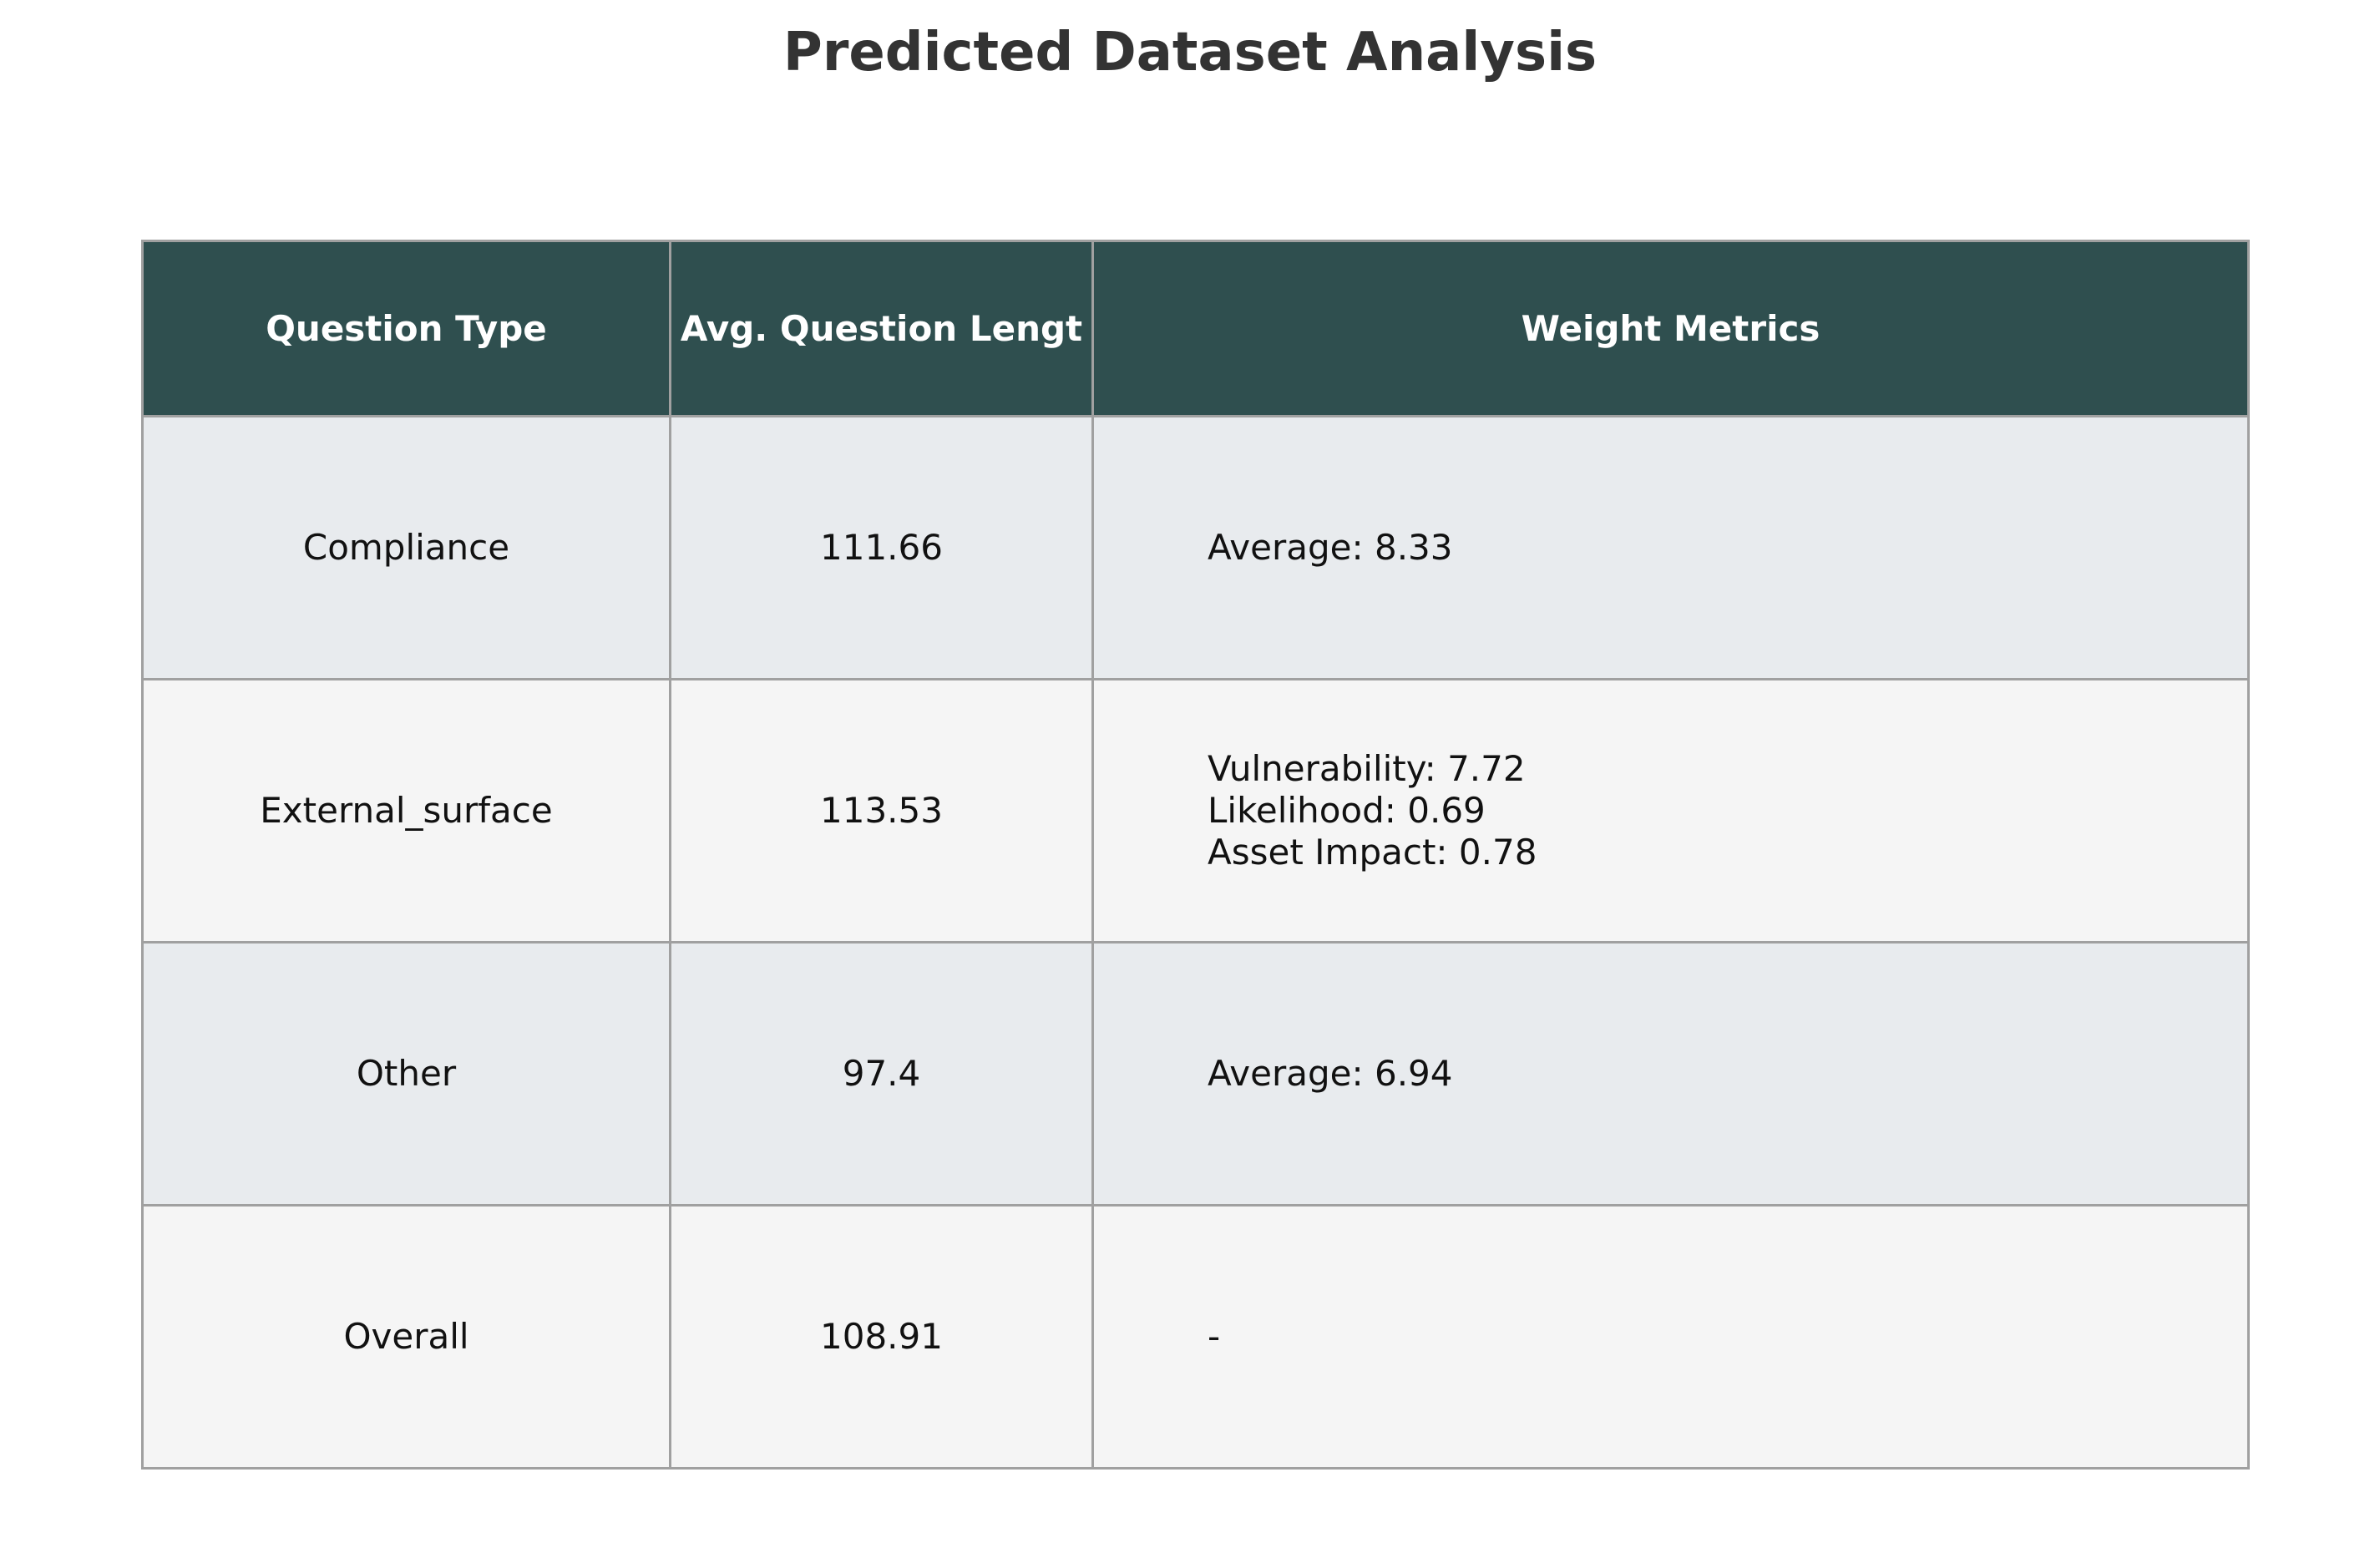 This screenshot has width=2380, height=1548. I want to click on metric-line: Vulnerability: 7.72, so click(1367, 768).